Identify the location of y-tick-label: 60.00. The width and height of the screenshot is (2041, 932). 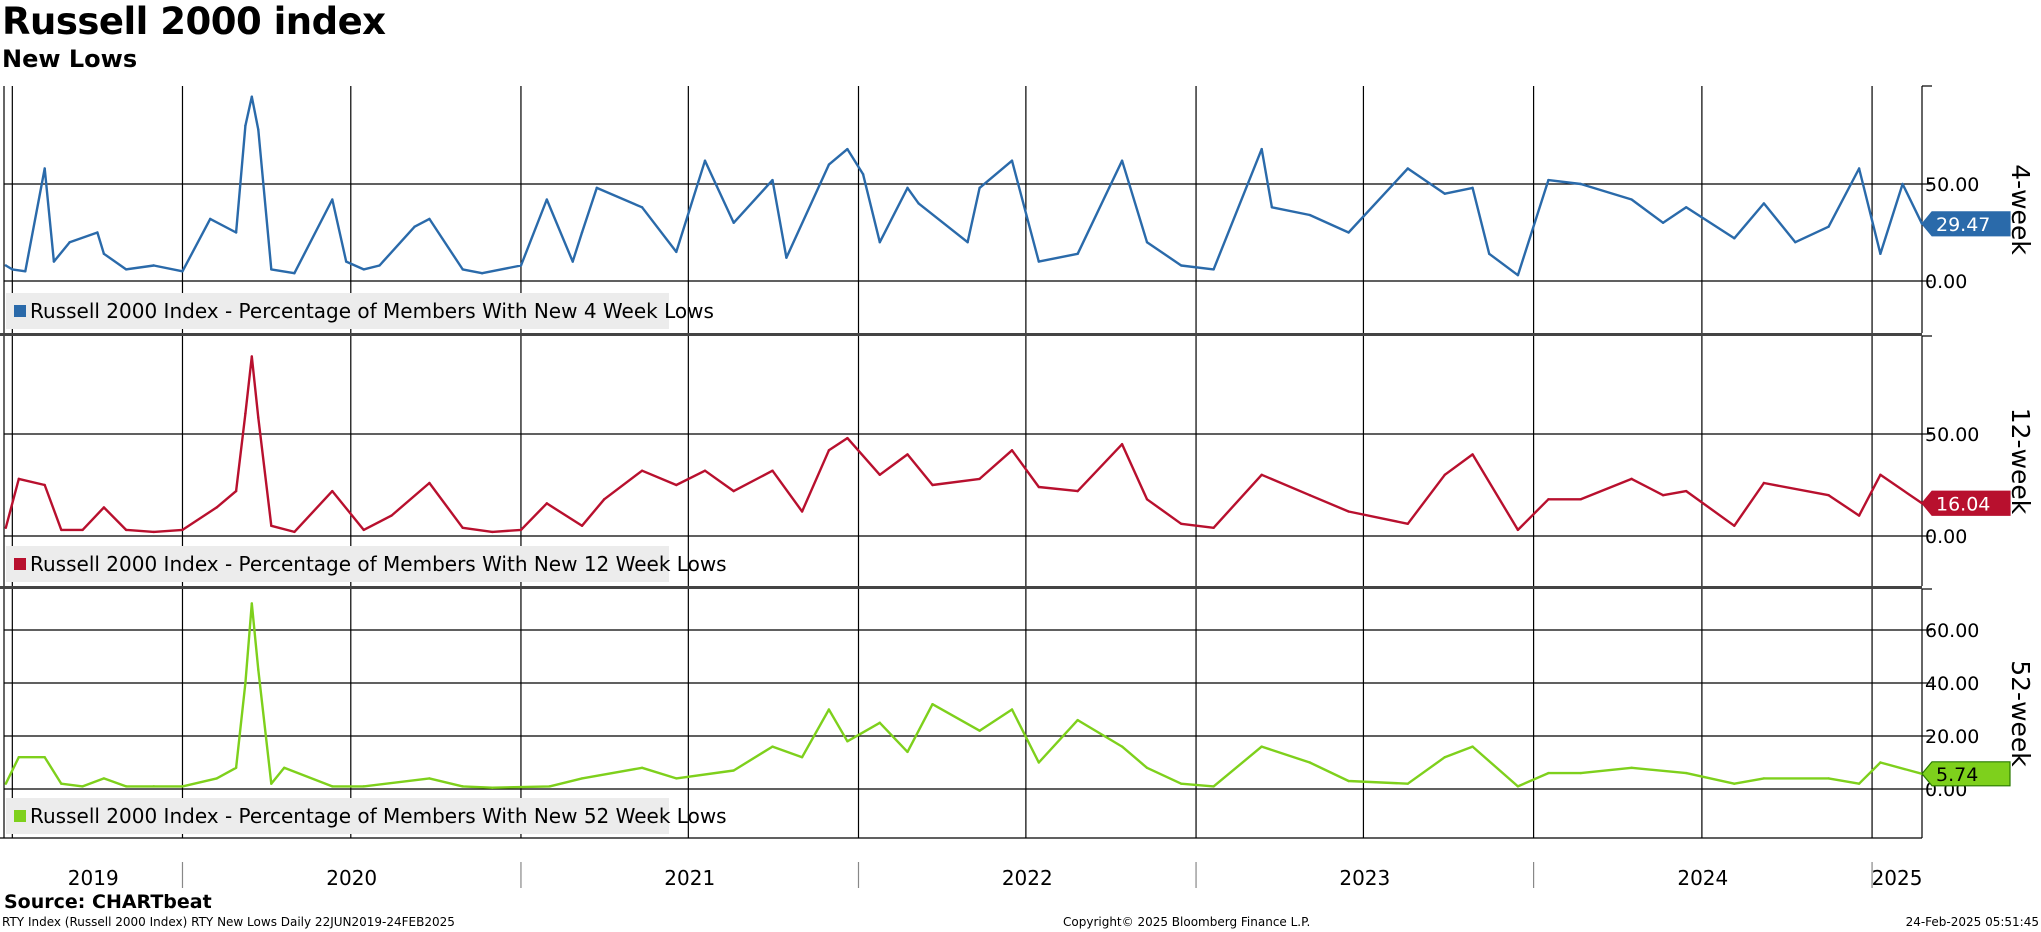
(1952, 631).